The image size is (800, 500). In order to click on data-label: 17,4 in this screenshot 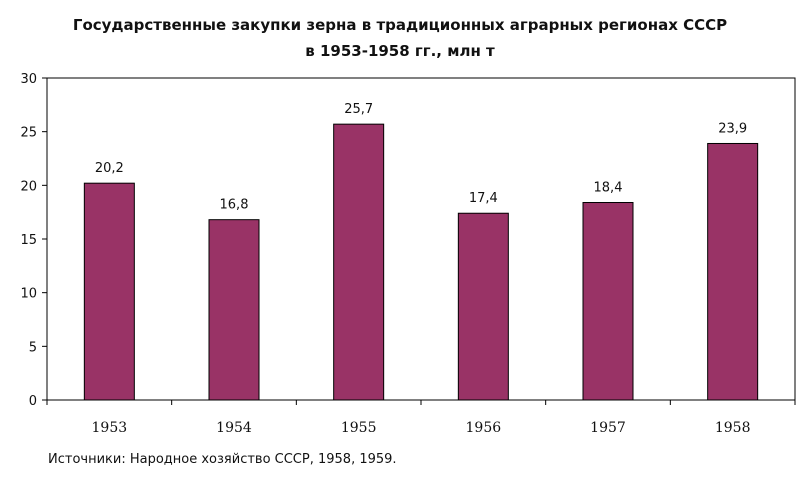, I will do `click(483, 198)`.